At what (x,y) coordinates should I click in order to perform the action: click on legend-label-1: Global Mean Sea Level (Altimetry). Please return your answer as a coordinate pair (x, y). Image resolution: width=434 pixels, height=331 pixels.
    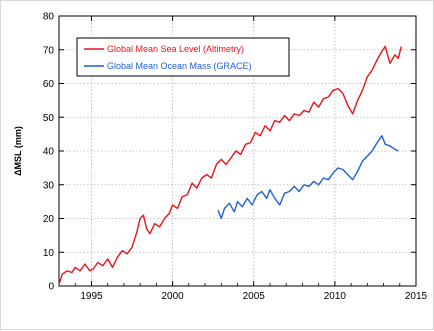
    Looking at the image, I should click on (175, 49).